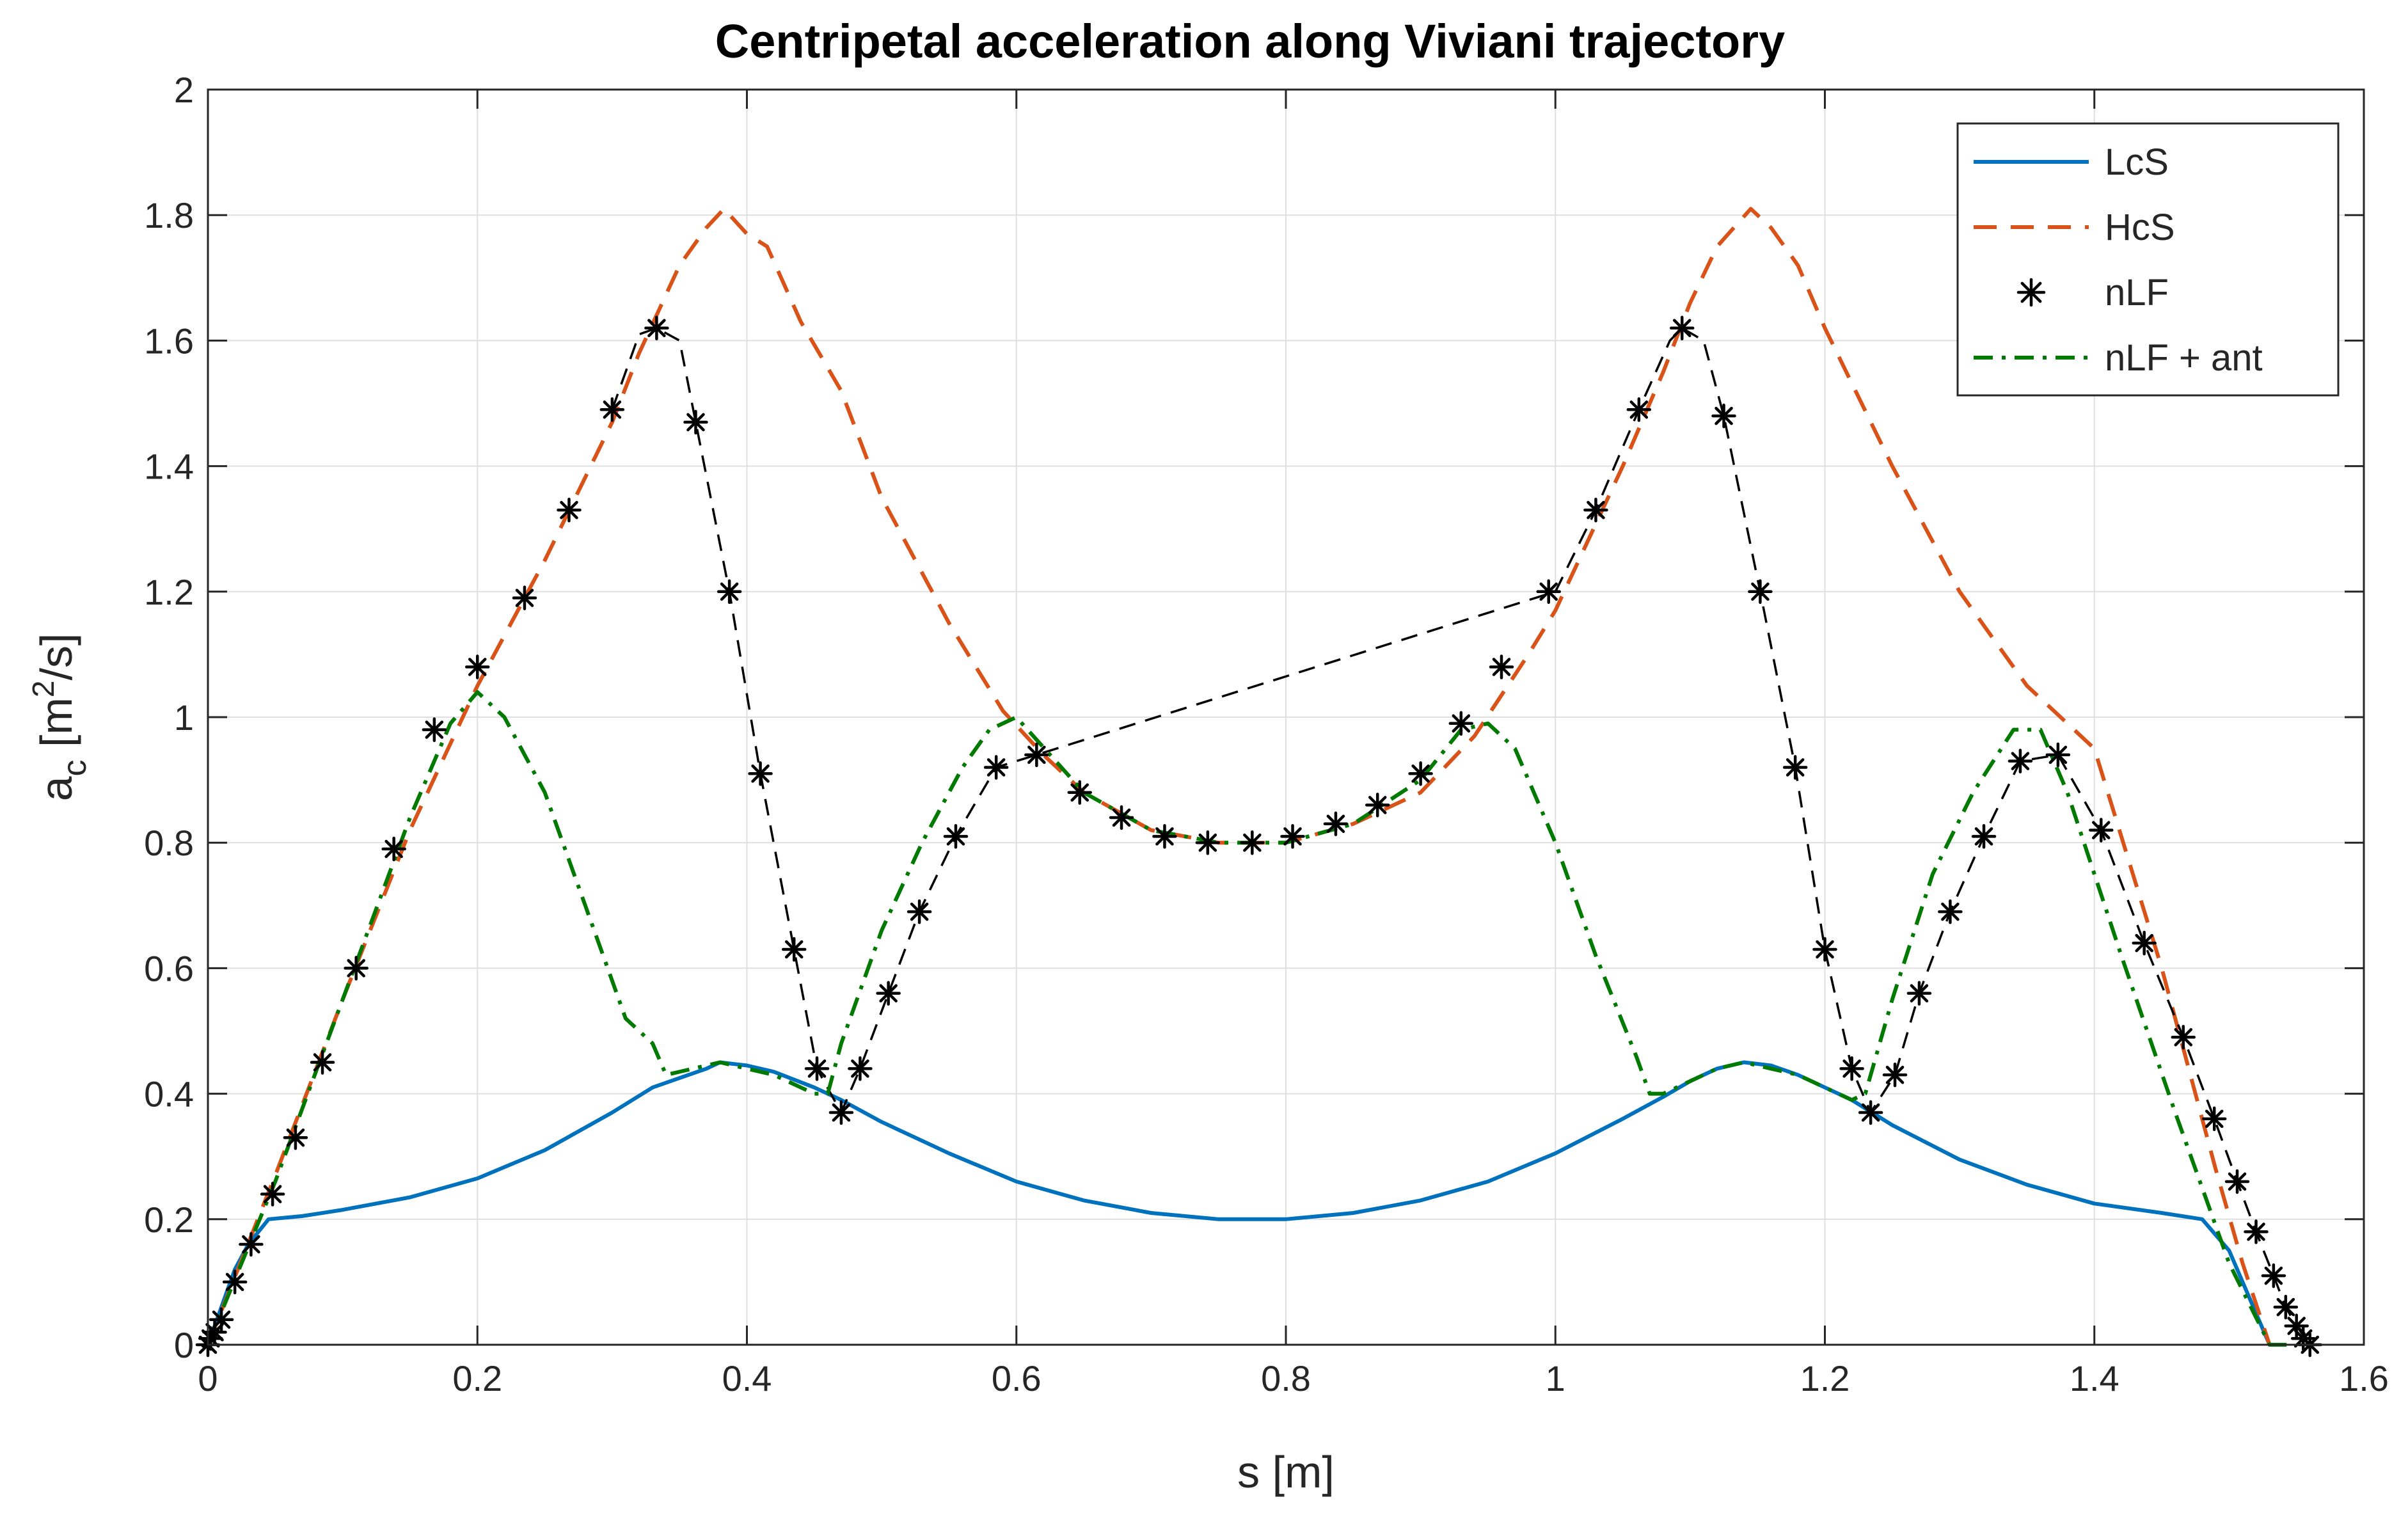  Describe the element at coordinates (1286, 1378) in the screenshot. I see `x-tick-label: 0.8` at that location.